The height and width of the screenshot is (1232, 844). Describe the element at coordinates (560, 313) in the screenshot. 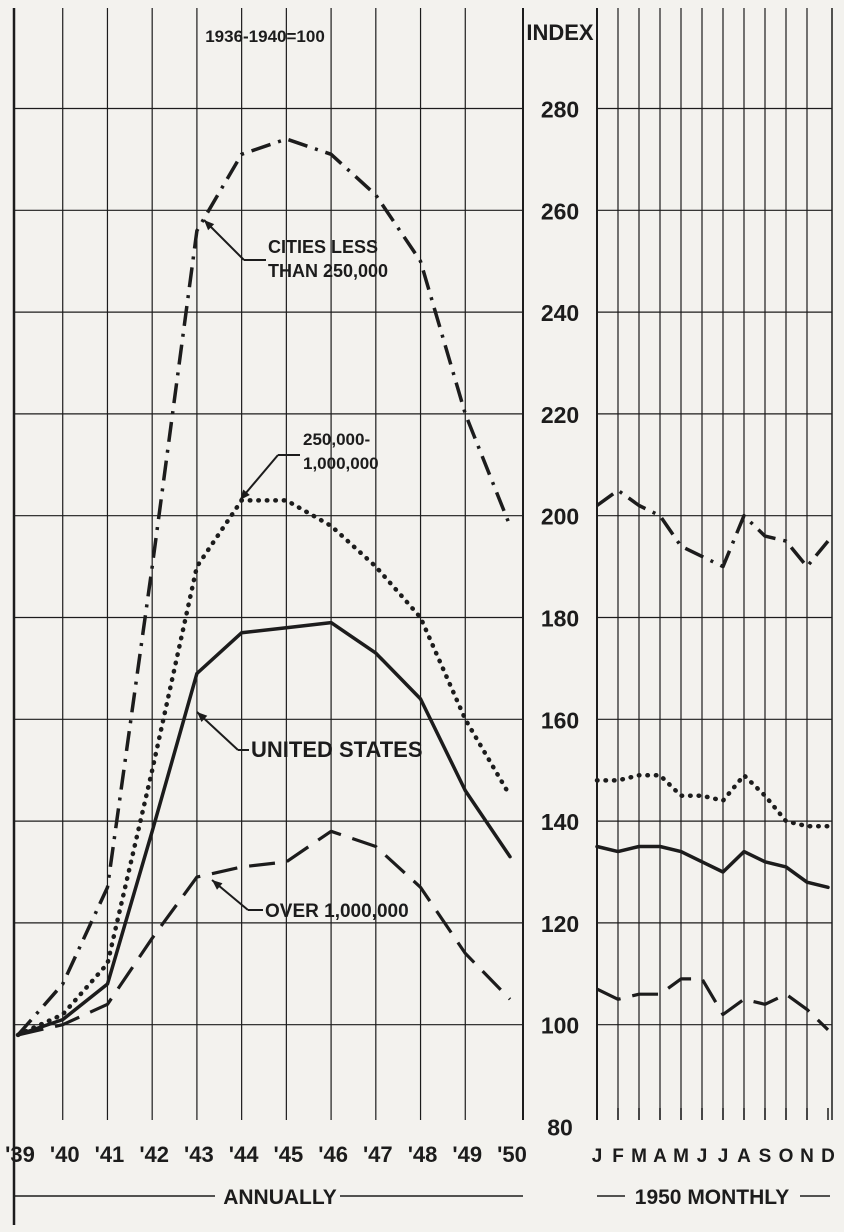

I see `y-tick-label: 240` at that location.